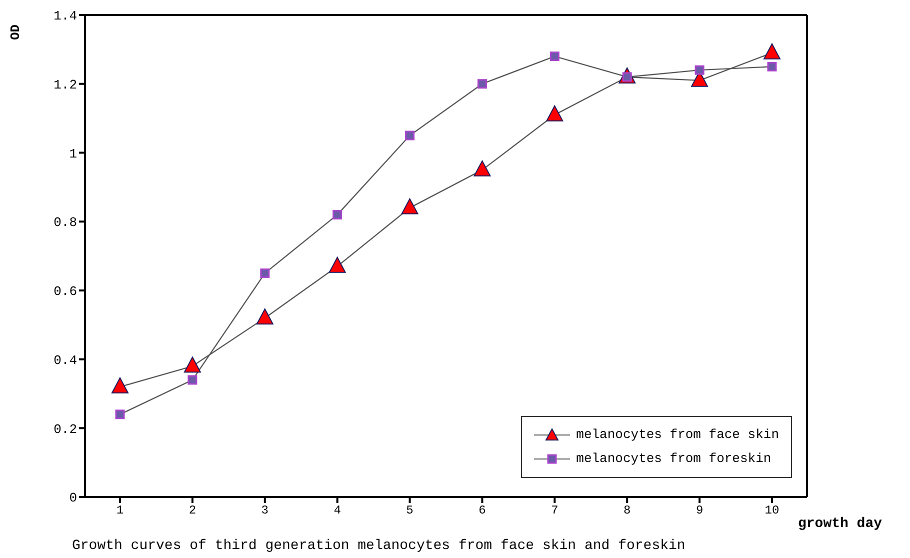 The width and height of the screenshot is (910, 558). I want to click on x-tick-label: 3, so click(264, 511).